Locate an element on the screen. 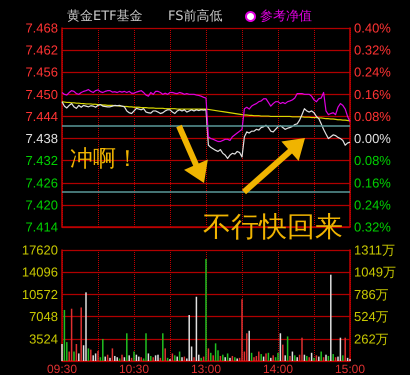 The width and height of the screenshot is (410, 375). legend-label: 参考净值 is located at coordinates (286, 16).